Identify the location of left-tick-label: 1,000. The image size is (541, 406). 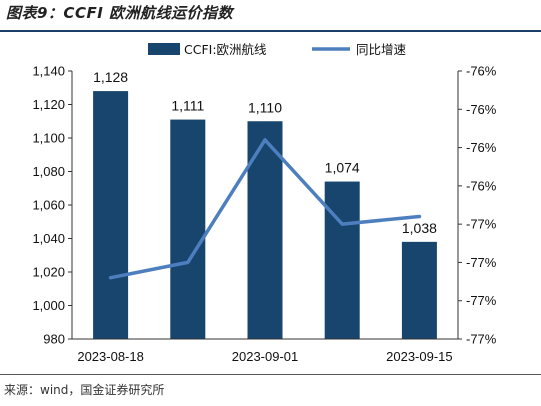
(48, 305).